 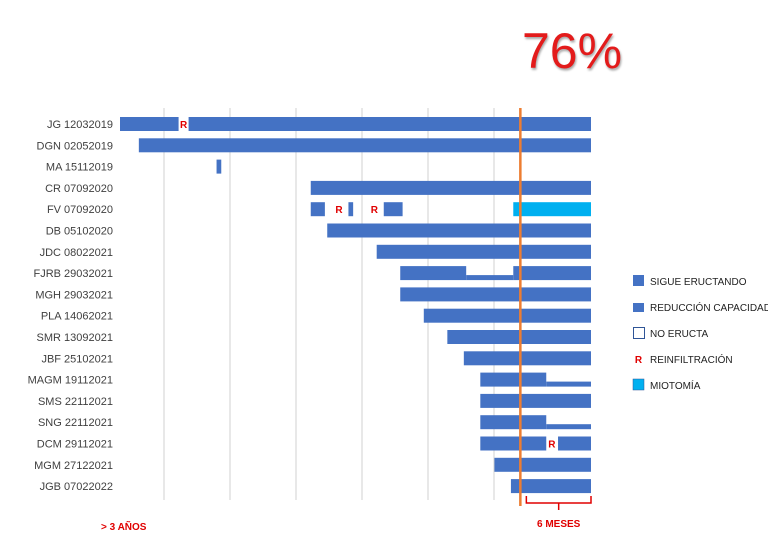 What do you see at coordinates (77, 317) in the screenshot?
I see `row-label: PLA 14062021` at bounding box center [77, 317].